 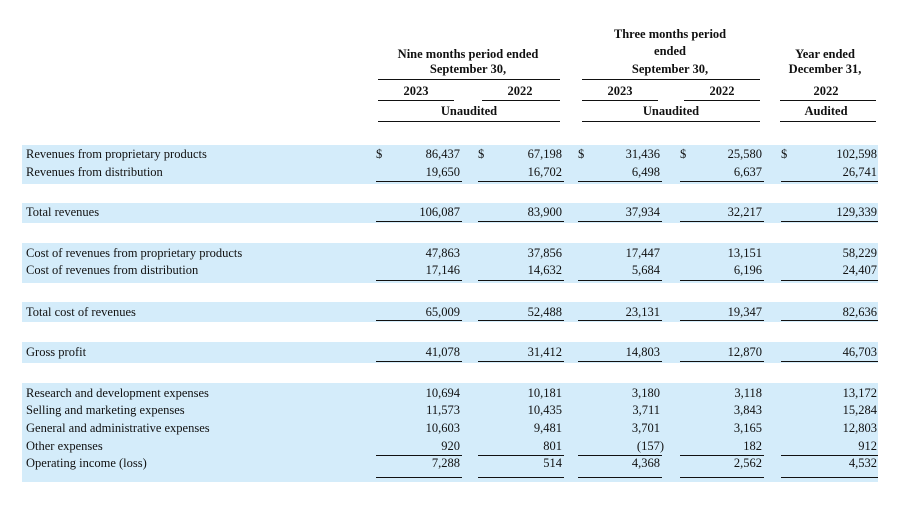 What do you see at coordinates (442, 270) in the screenshot?
I see `value-cell: 17,146` at bounding box center [442, 270].